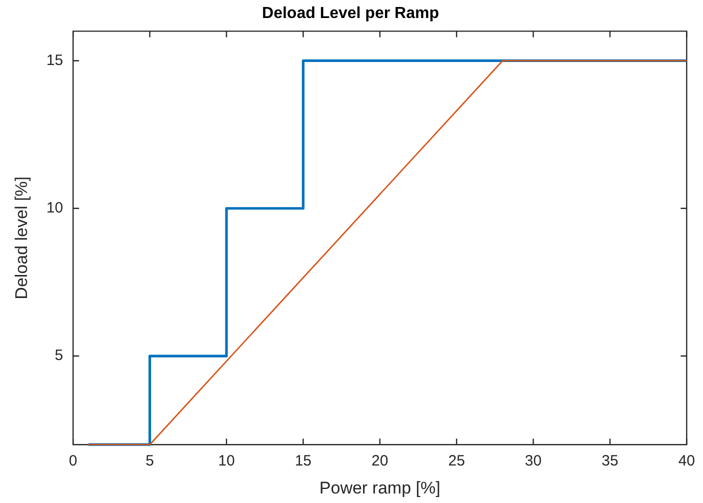 This screenshot has width=703, height=503. What do you see at coordinates (303, 461) in the screenshot?
I see `x-tick-label: 15` at bounding box center [303, 461].